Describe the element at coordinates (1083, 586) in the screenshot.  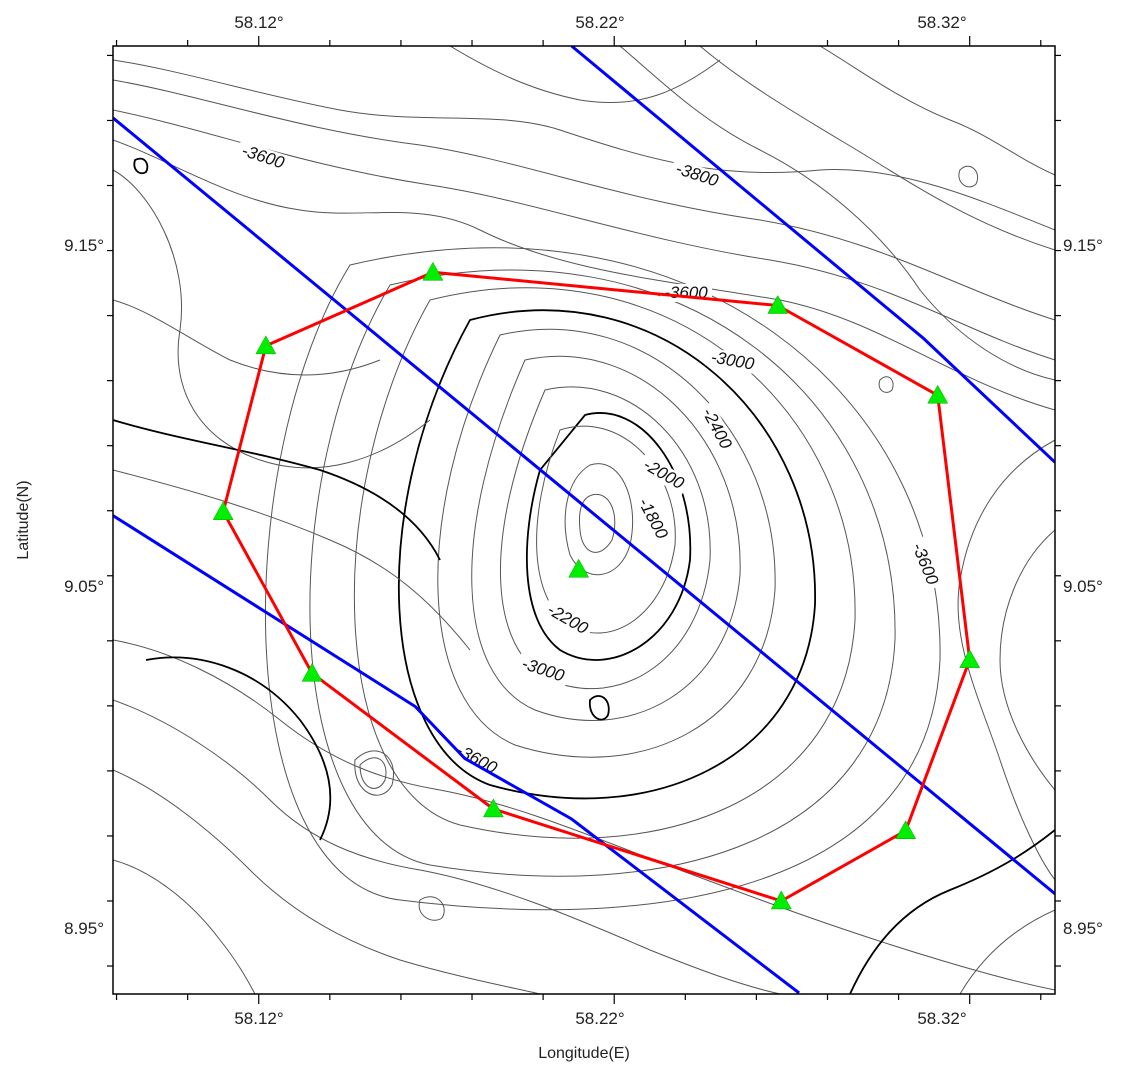
I see `y-tick-right-2: 9.05°` at that location.